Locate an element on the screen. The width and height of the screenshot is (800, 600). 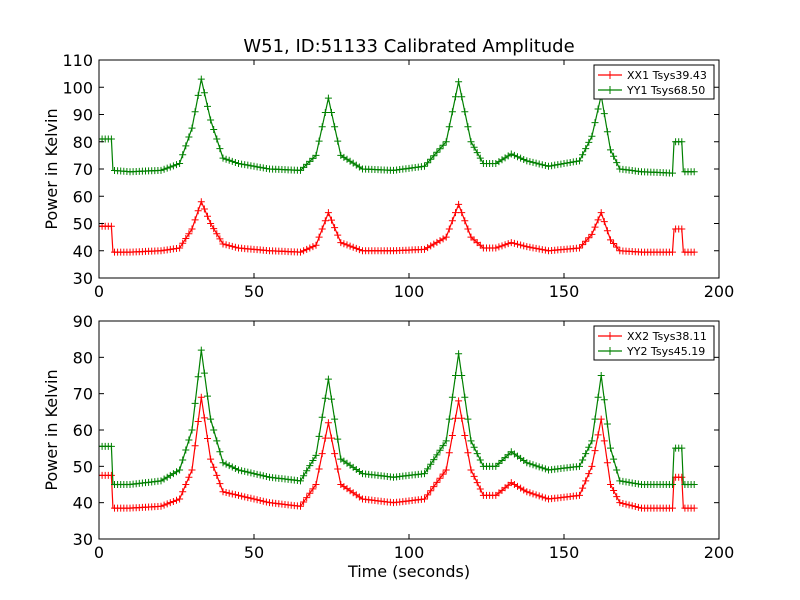
y-tick-label: 90 is located at coordinates (83, 321).